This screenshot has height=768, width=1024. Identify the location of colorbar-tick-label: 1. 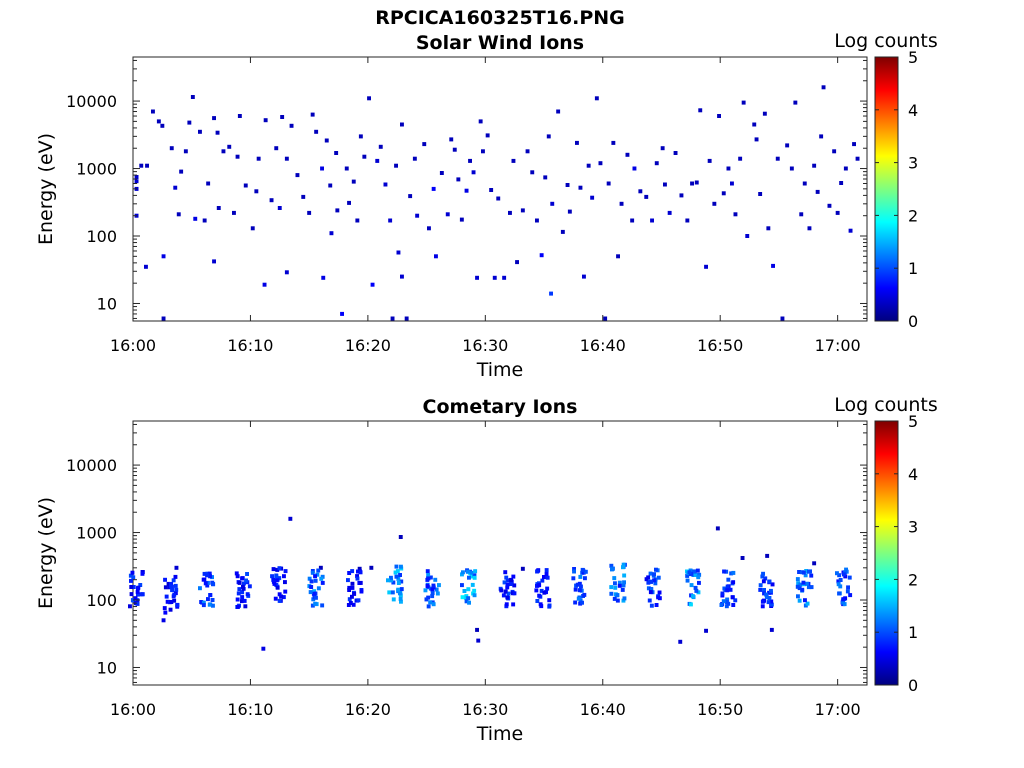
(913, 632).